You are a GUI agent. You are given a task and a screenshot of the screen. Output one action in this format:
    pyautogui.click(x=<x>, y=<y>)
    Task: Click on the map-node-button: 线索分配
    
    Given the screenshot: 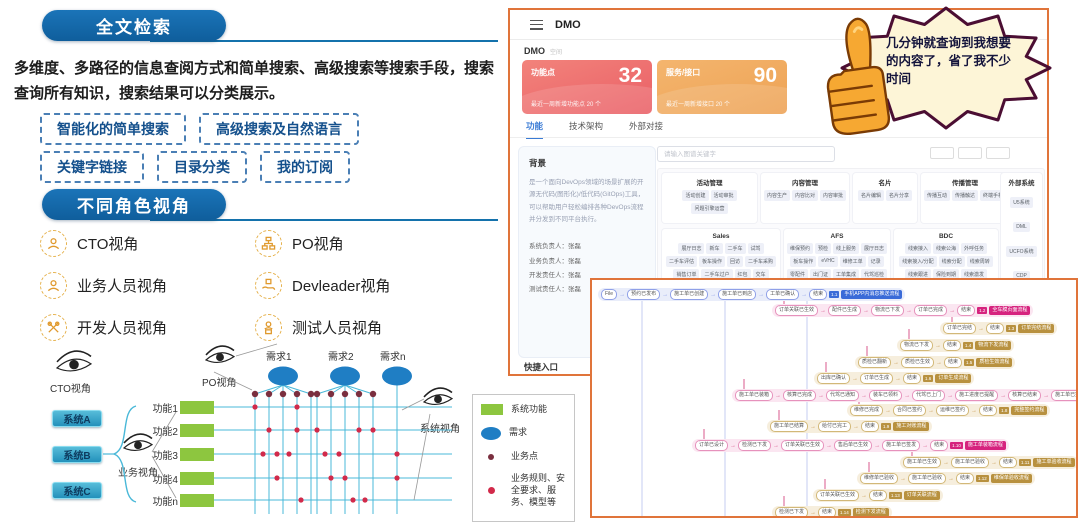 What is the action you would take?
    pyautogui.click(x=951, y=261)
    